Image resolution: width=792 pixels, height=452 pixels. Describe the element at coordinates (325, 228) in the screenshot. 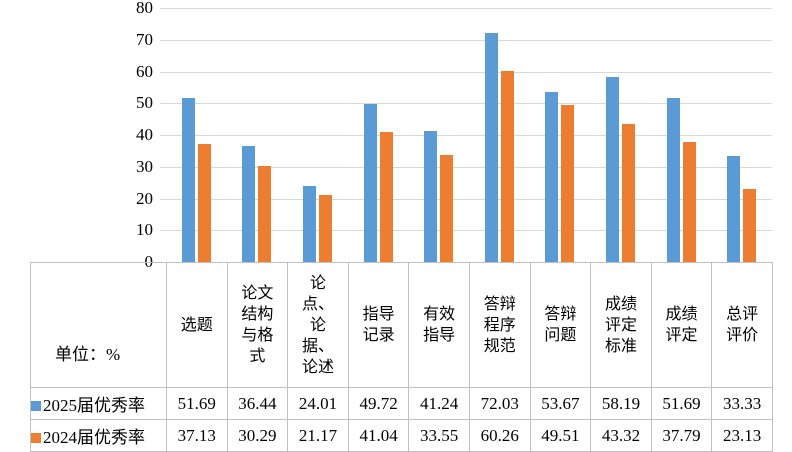

I see `bar-series1-cat2` at that location.